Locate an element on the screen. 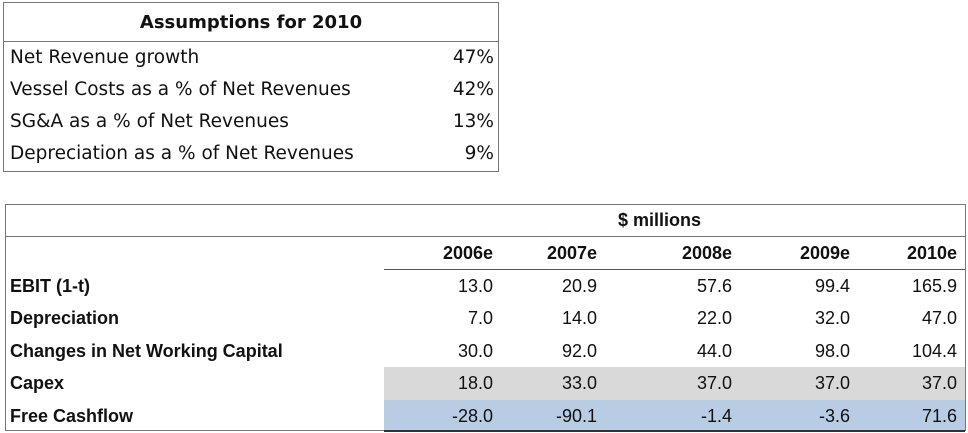 This screenshot has height=433, width=968. year-header-row: 2006e 2007e 2008e 2009e 2010e is located at coordinates (485, 253).